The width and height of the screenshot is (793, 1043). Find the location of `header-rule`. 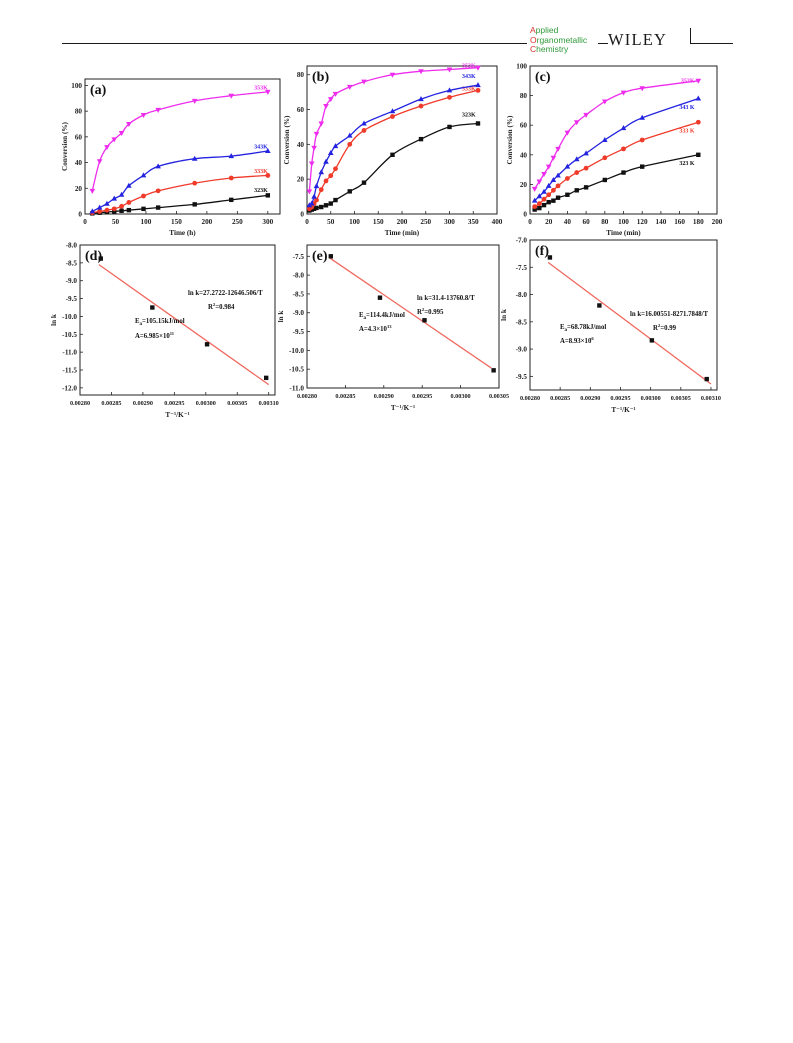

header-rule is located at coordinates (294, 43).